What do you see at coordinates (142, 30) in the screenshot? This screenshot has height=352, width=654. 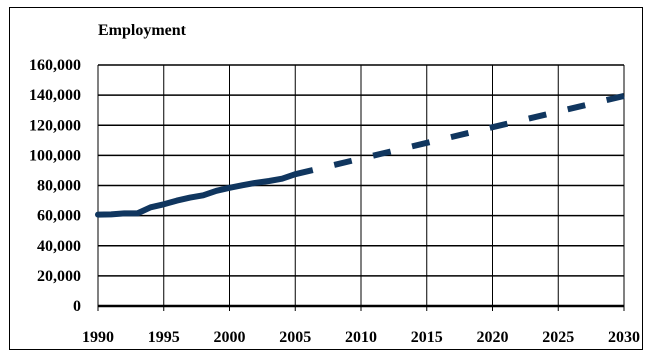 I see `chart-title: Employment` at bounding box center [142, 30].